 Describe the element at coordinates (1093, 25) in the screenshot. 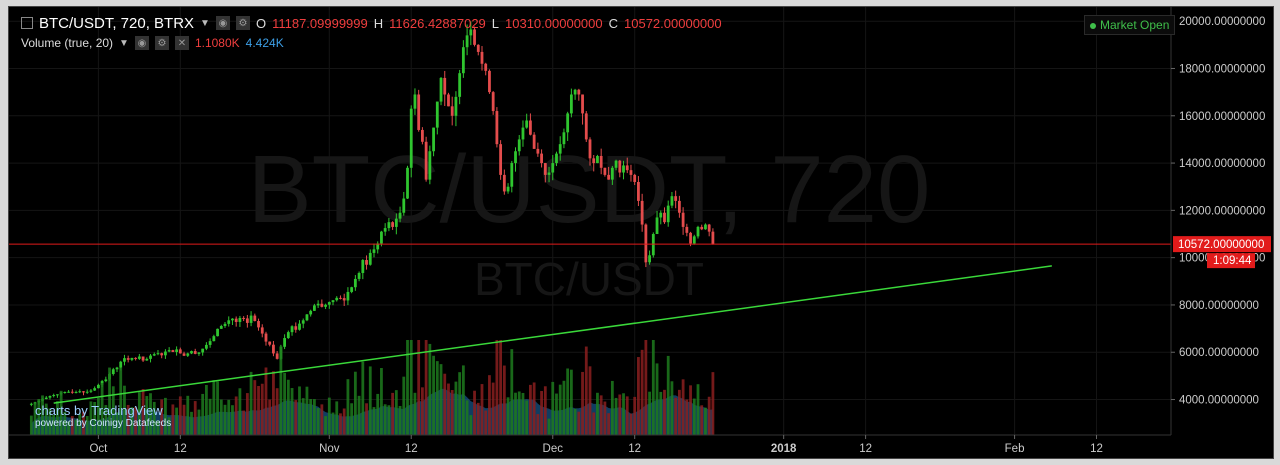

I see `status-dot-icon` at that location.